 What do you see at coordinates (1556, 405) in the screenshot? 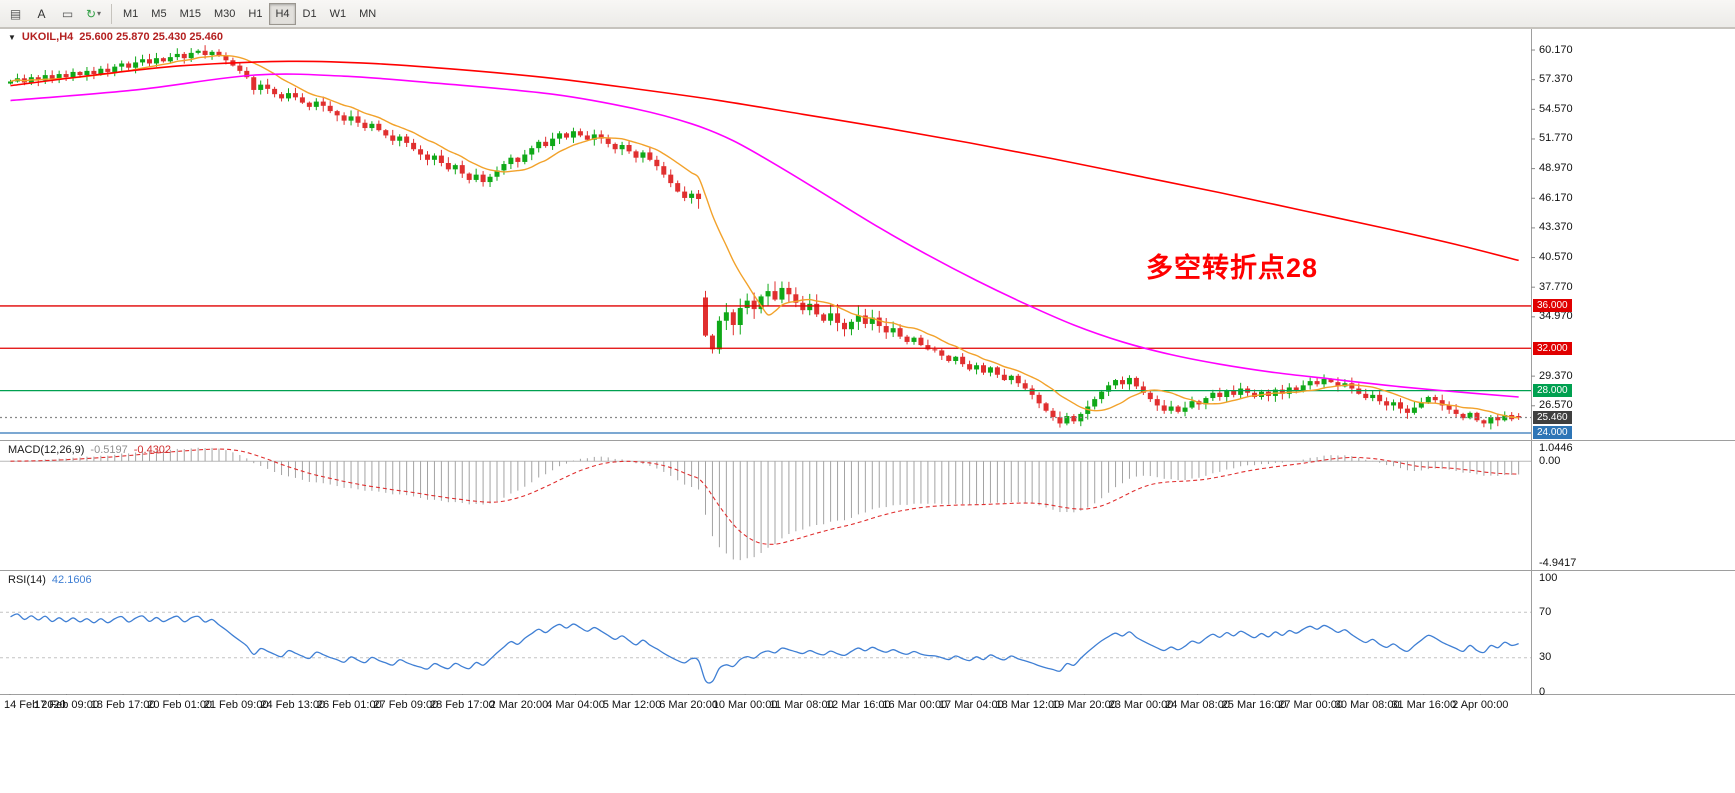
I see `price-axis-label: 26.570` at bounding box center [1556, 405].